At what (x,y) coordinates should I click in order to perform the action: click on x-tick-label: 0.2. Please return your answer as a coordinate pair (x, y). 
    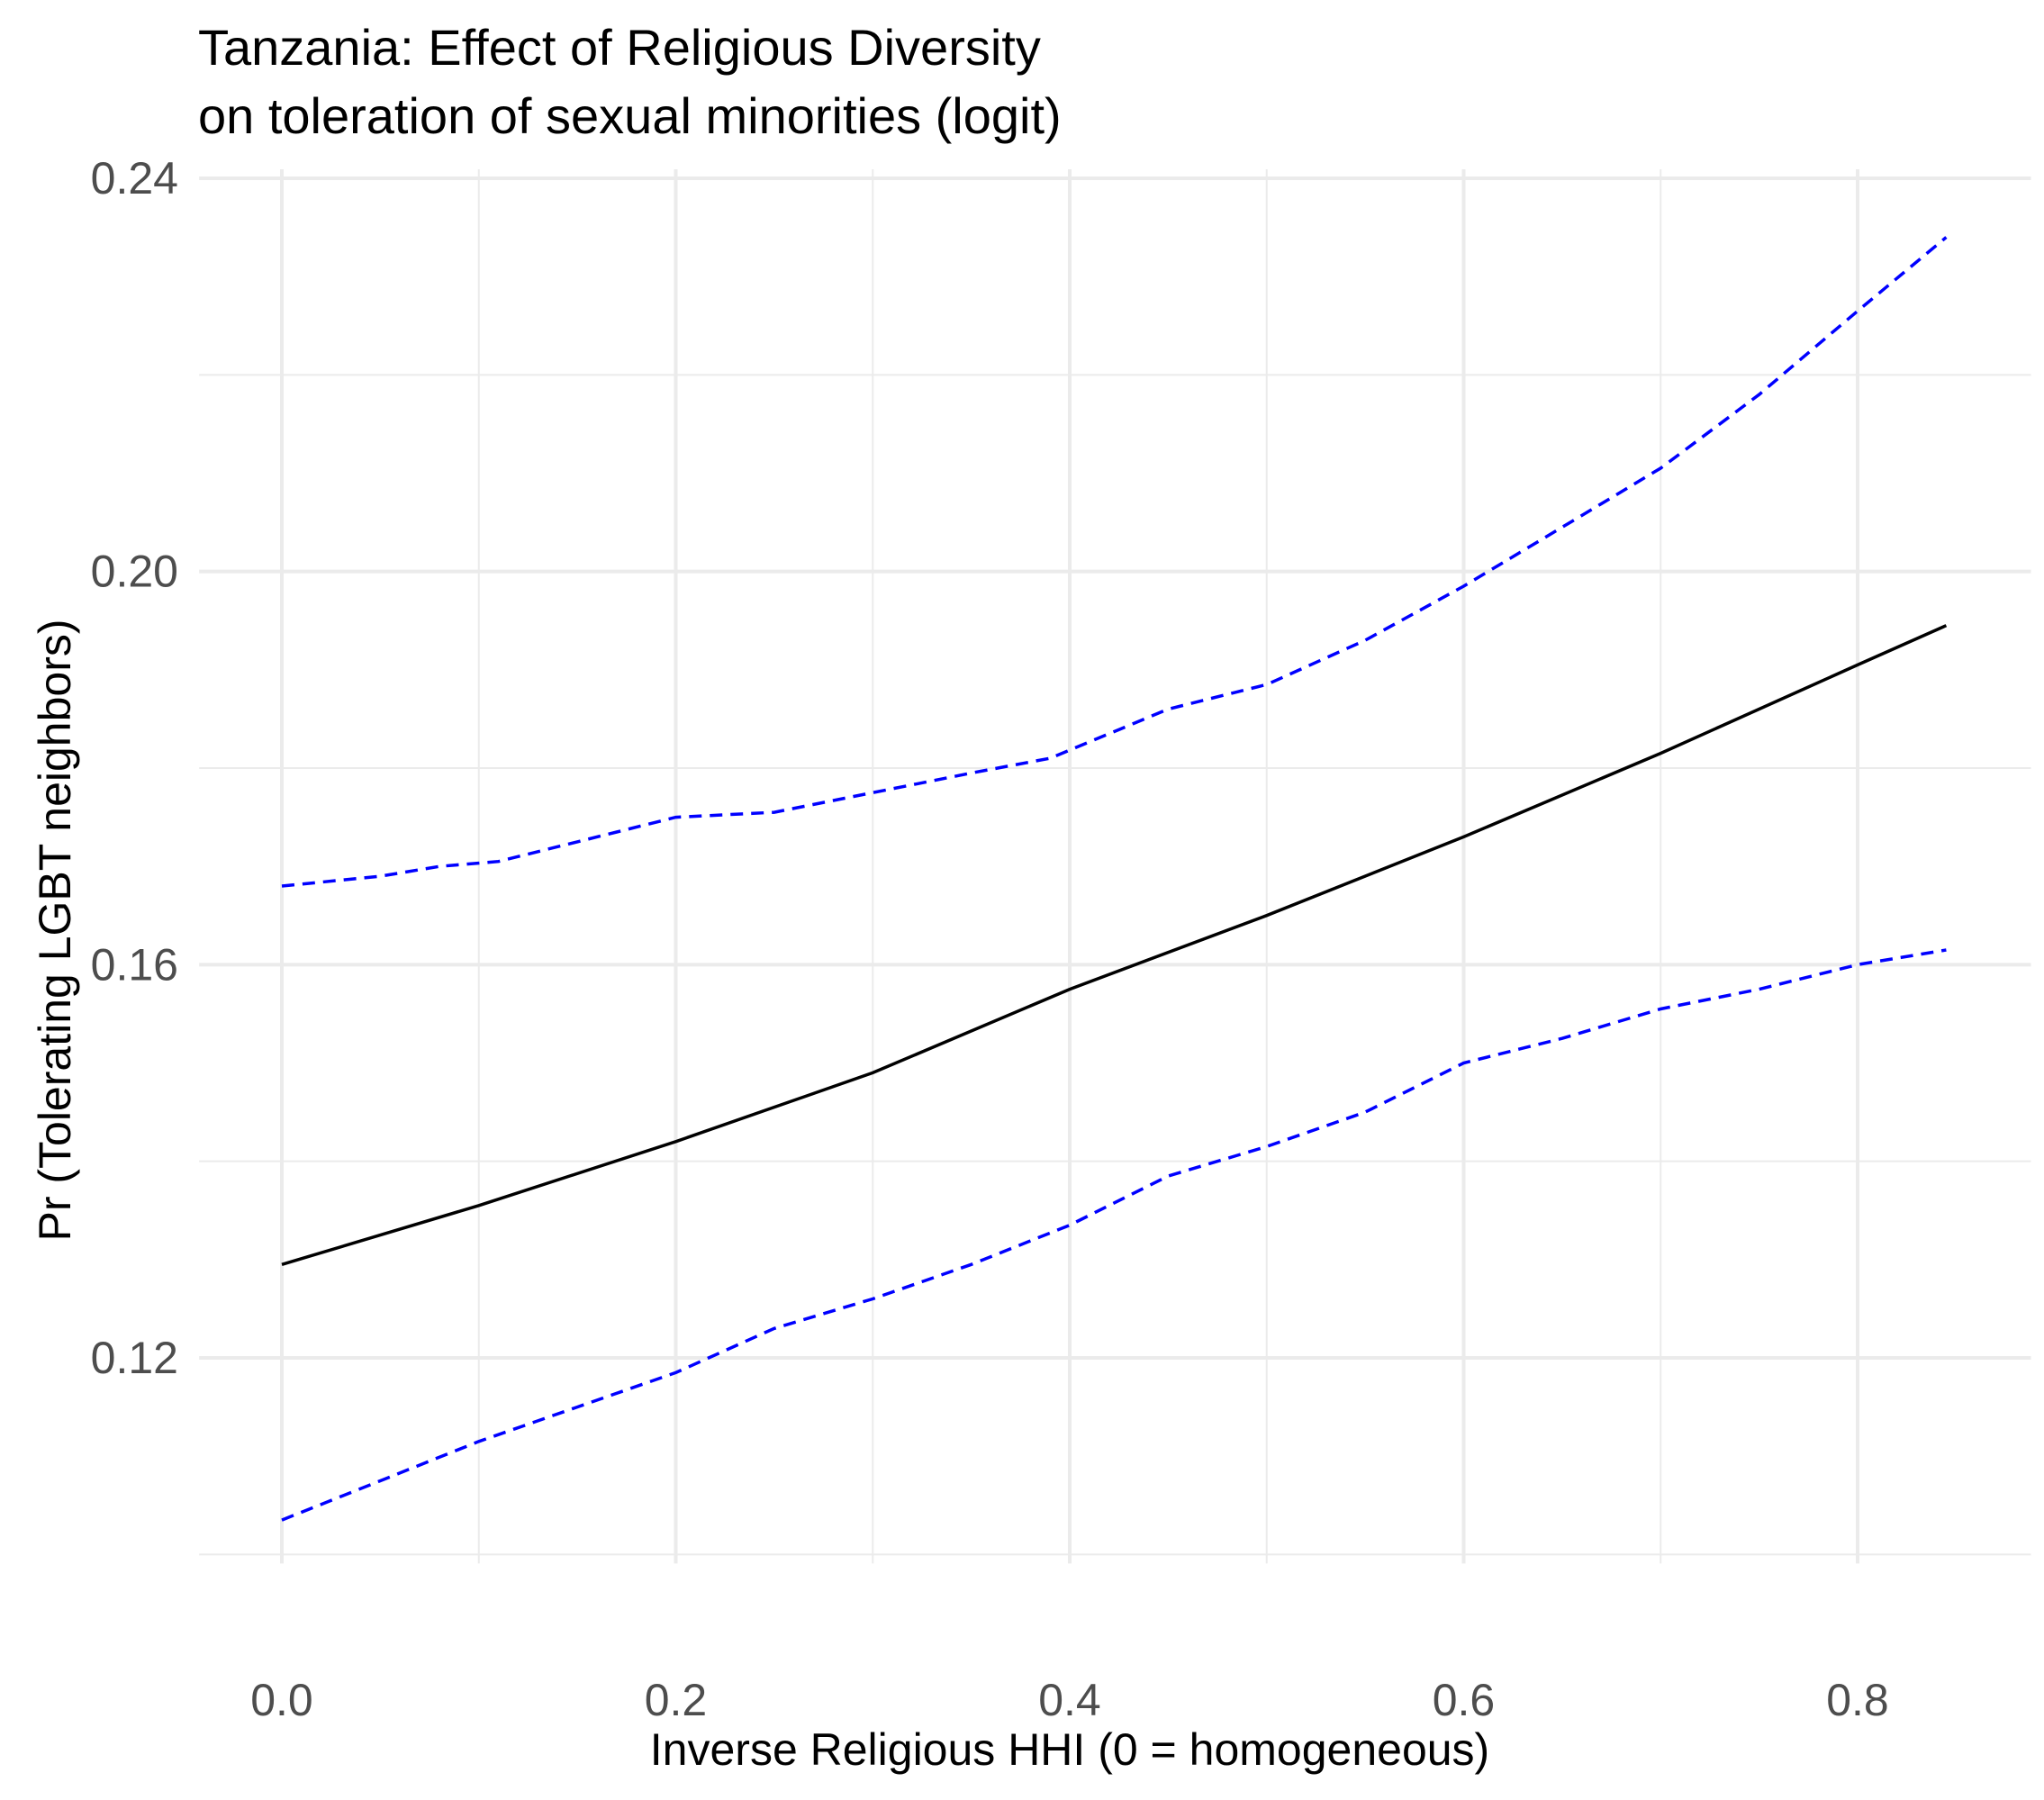
    Looking at the image, I should click on (676, 1700).